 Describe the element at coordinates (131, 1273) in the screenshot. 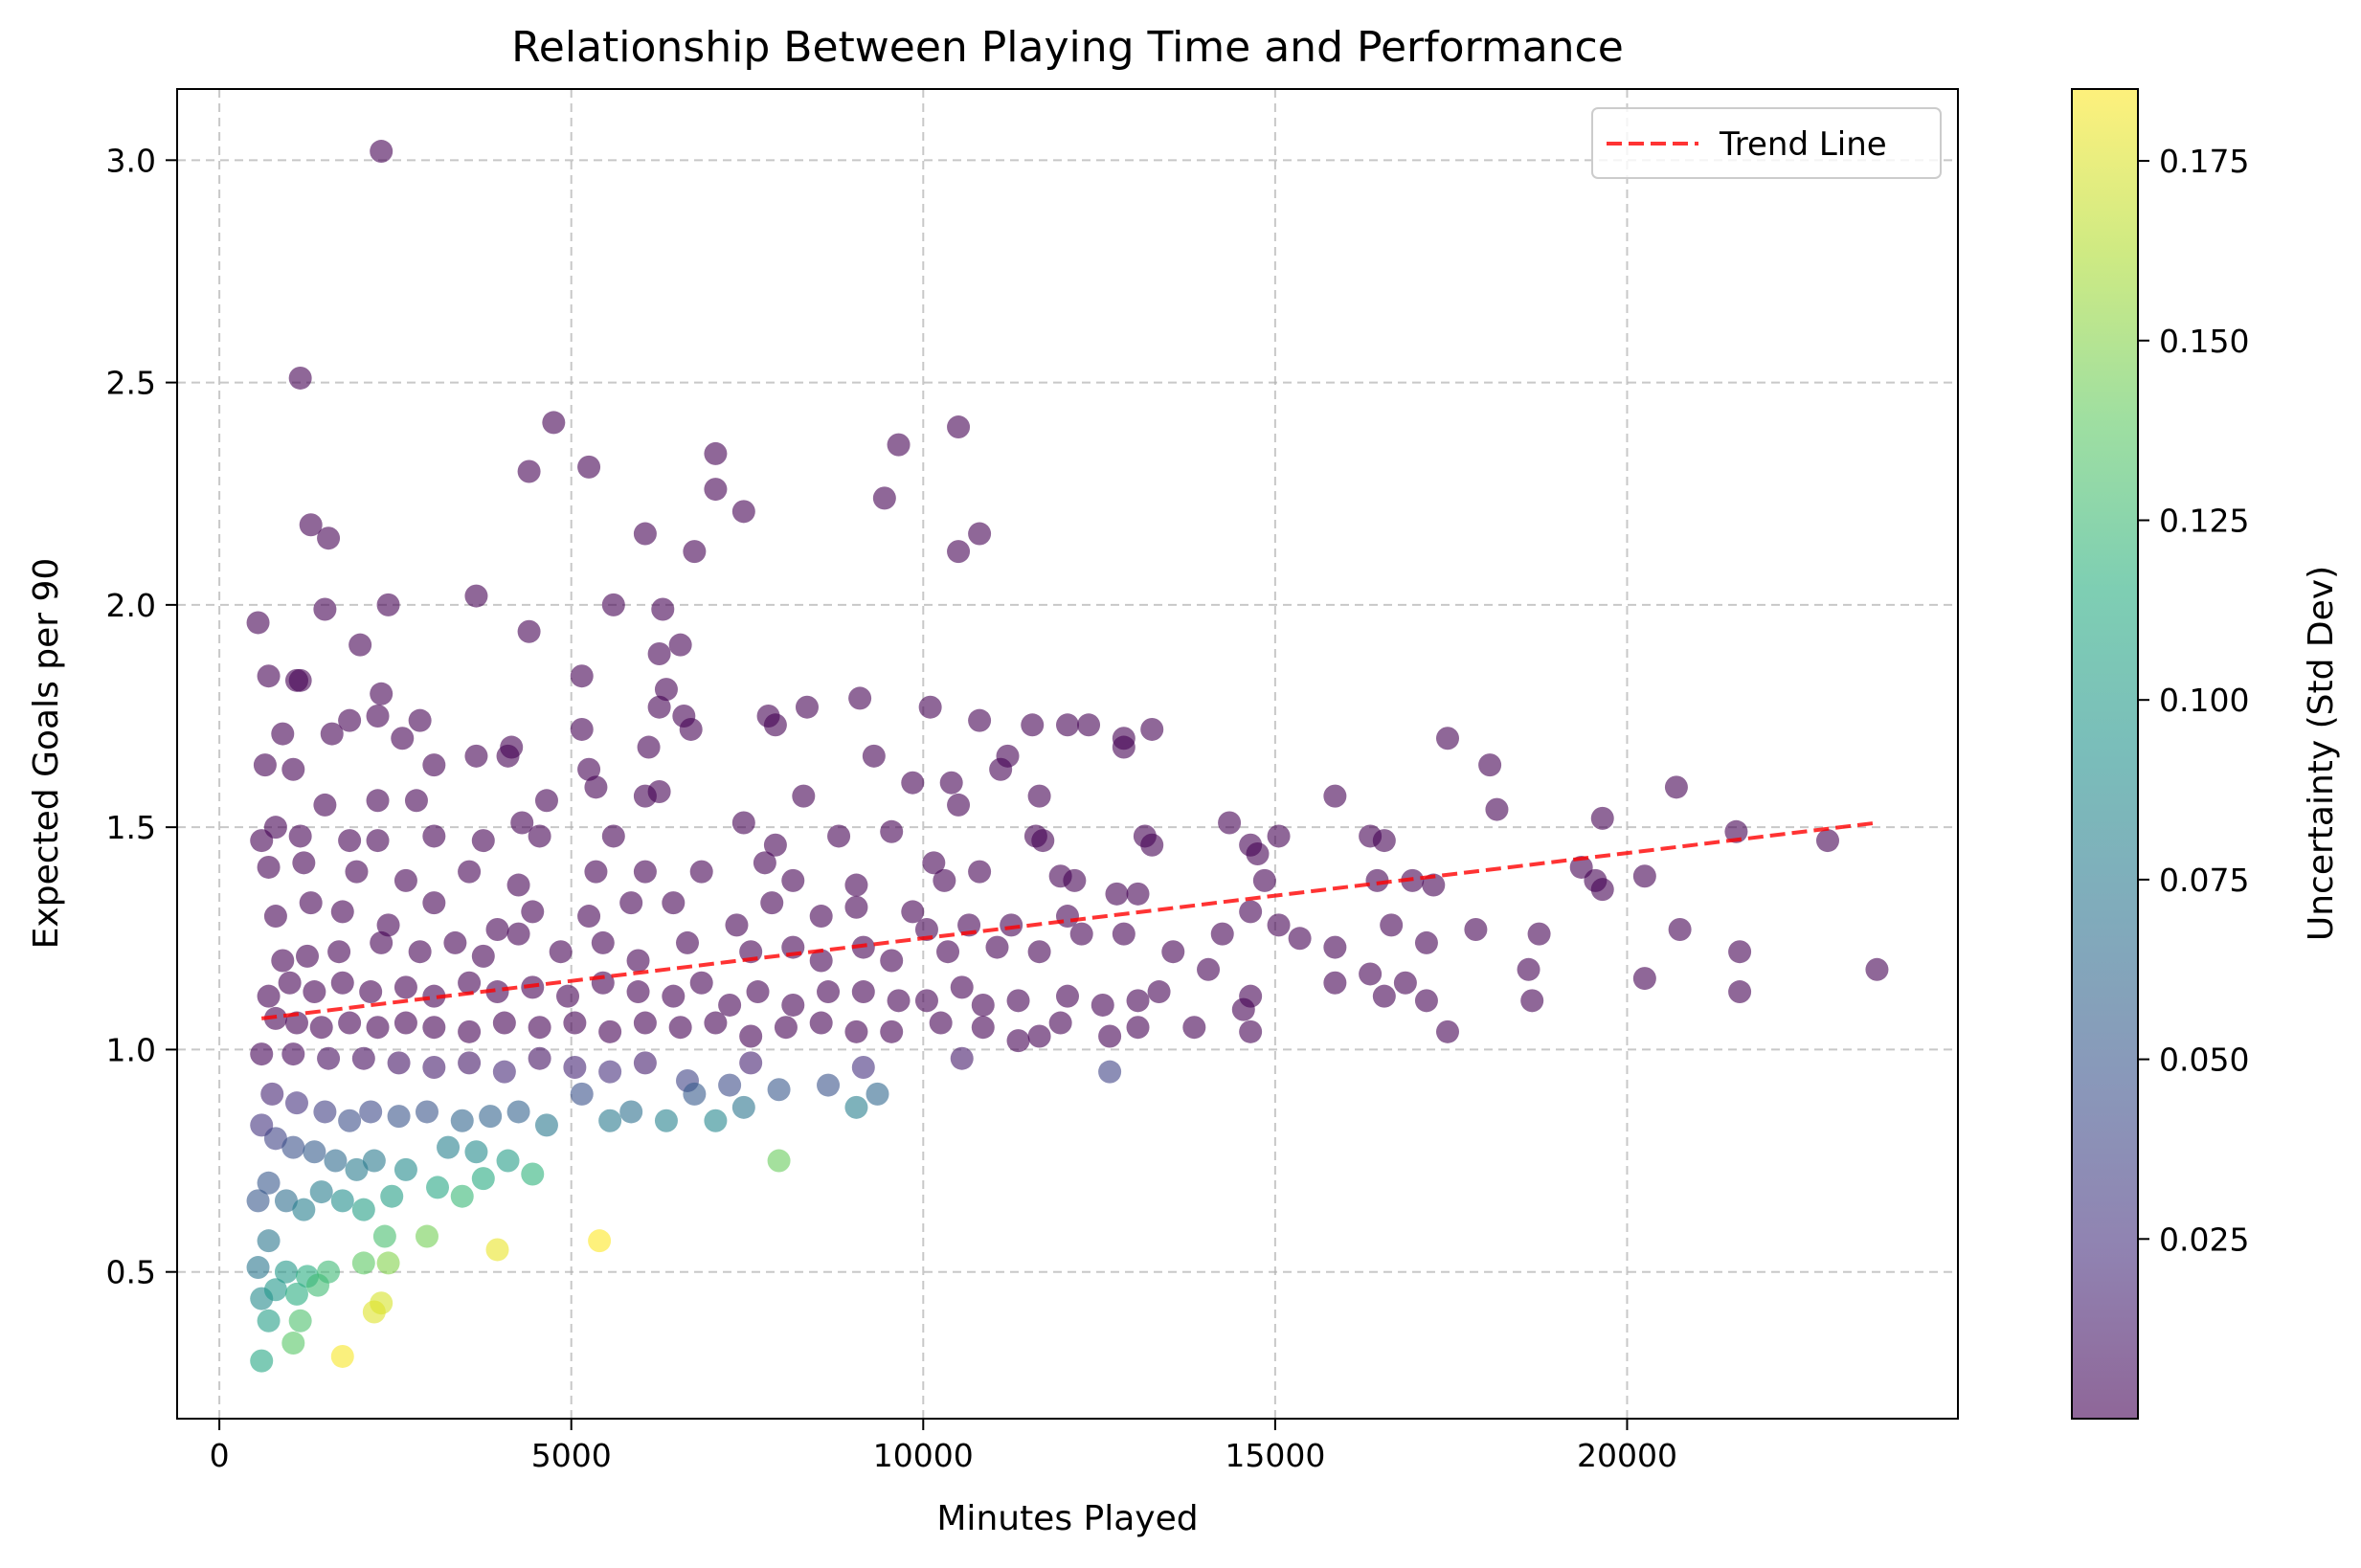

I see `y-tick-label: 0.5` at that location.